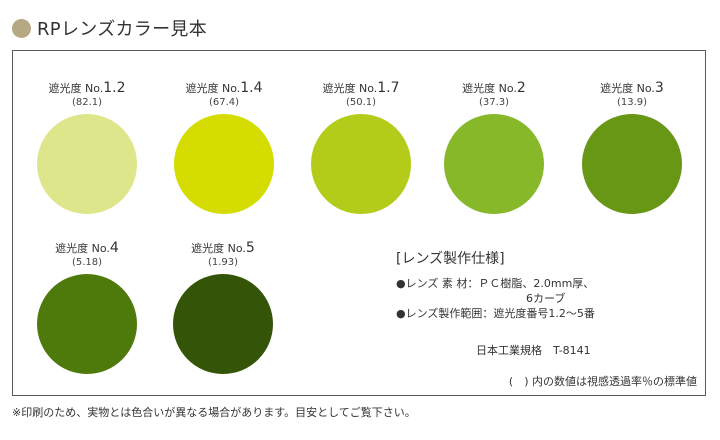 The width and height of the screenshot is (720, 440). Describe the element at coordinates (21, 28) in the screenshot. I see `title-bullet-dot` at that location.